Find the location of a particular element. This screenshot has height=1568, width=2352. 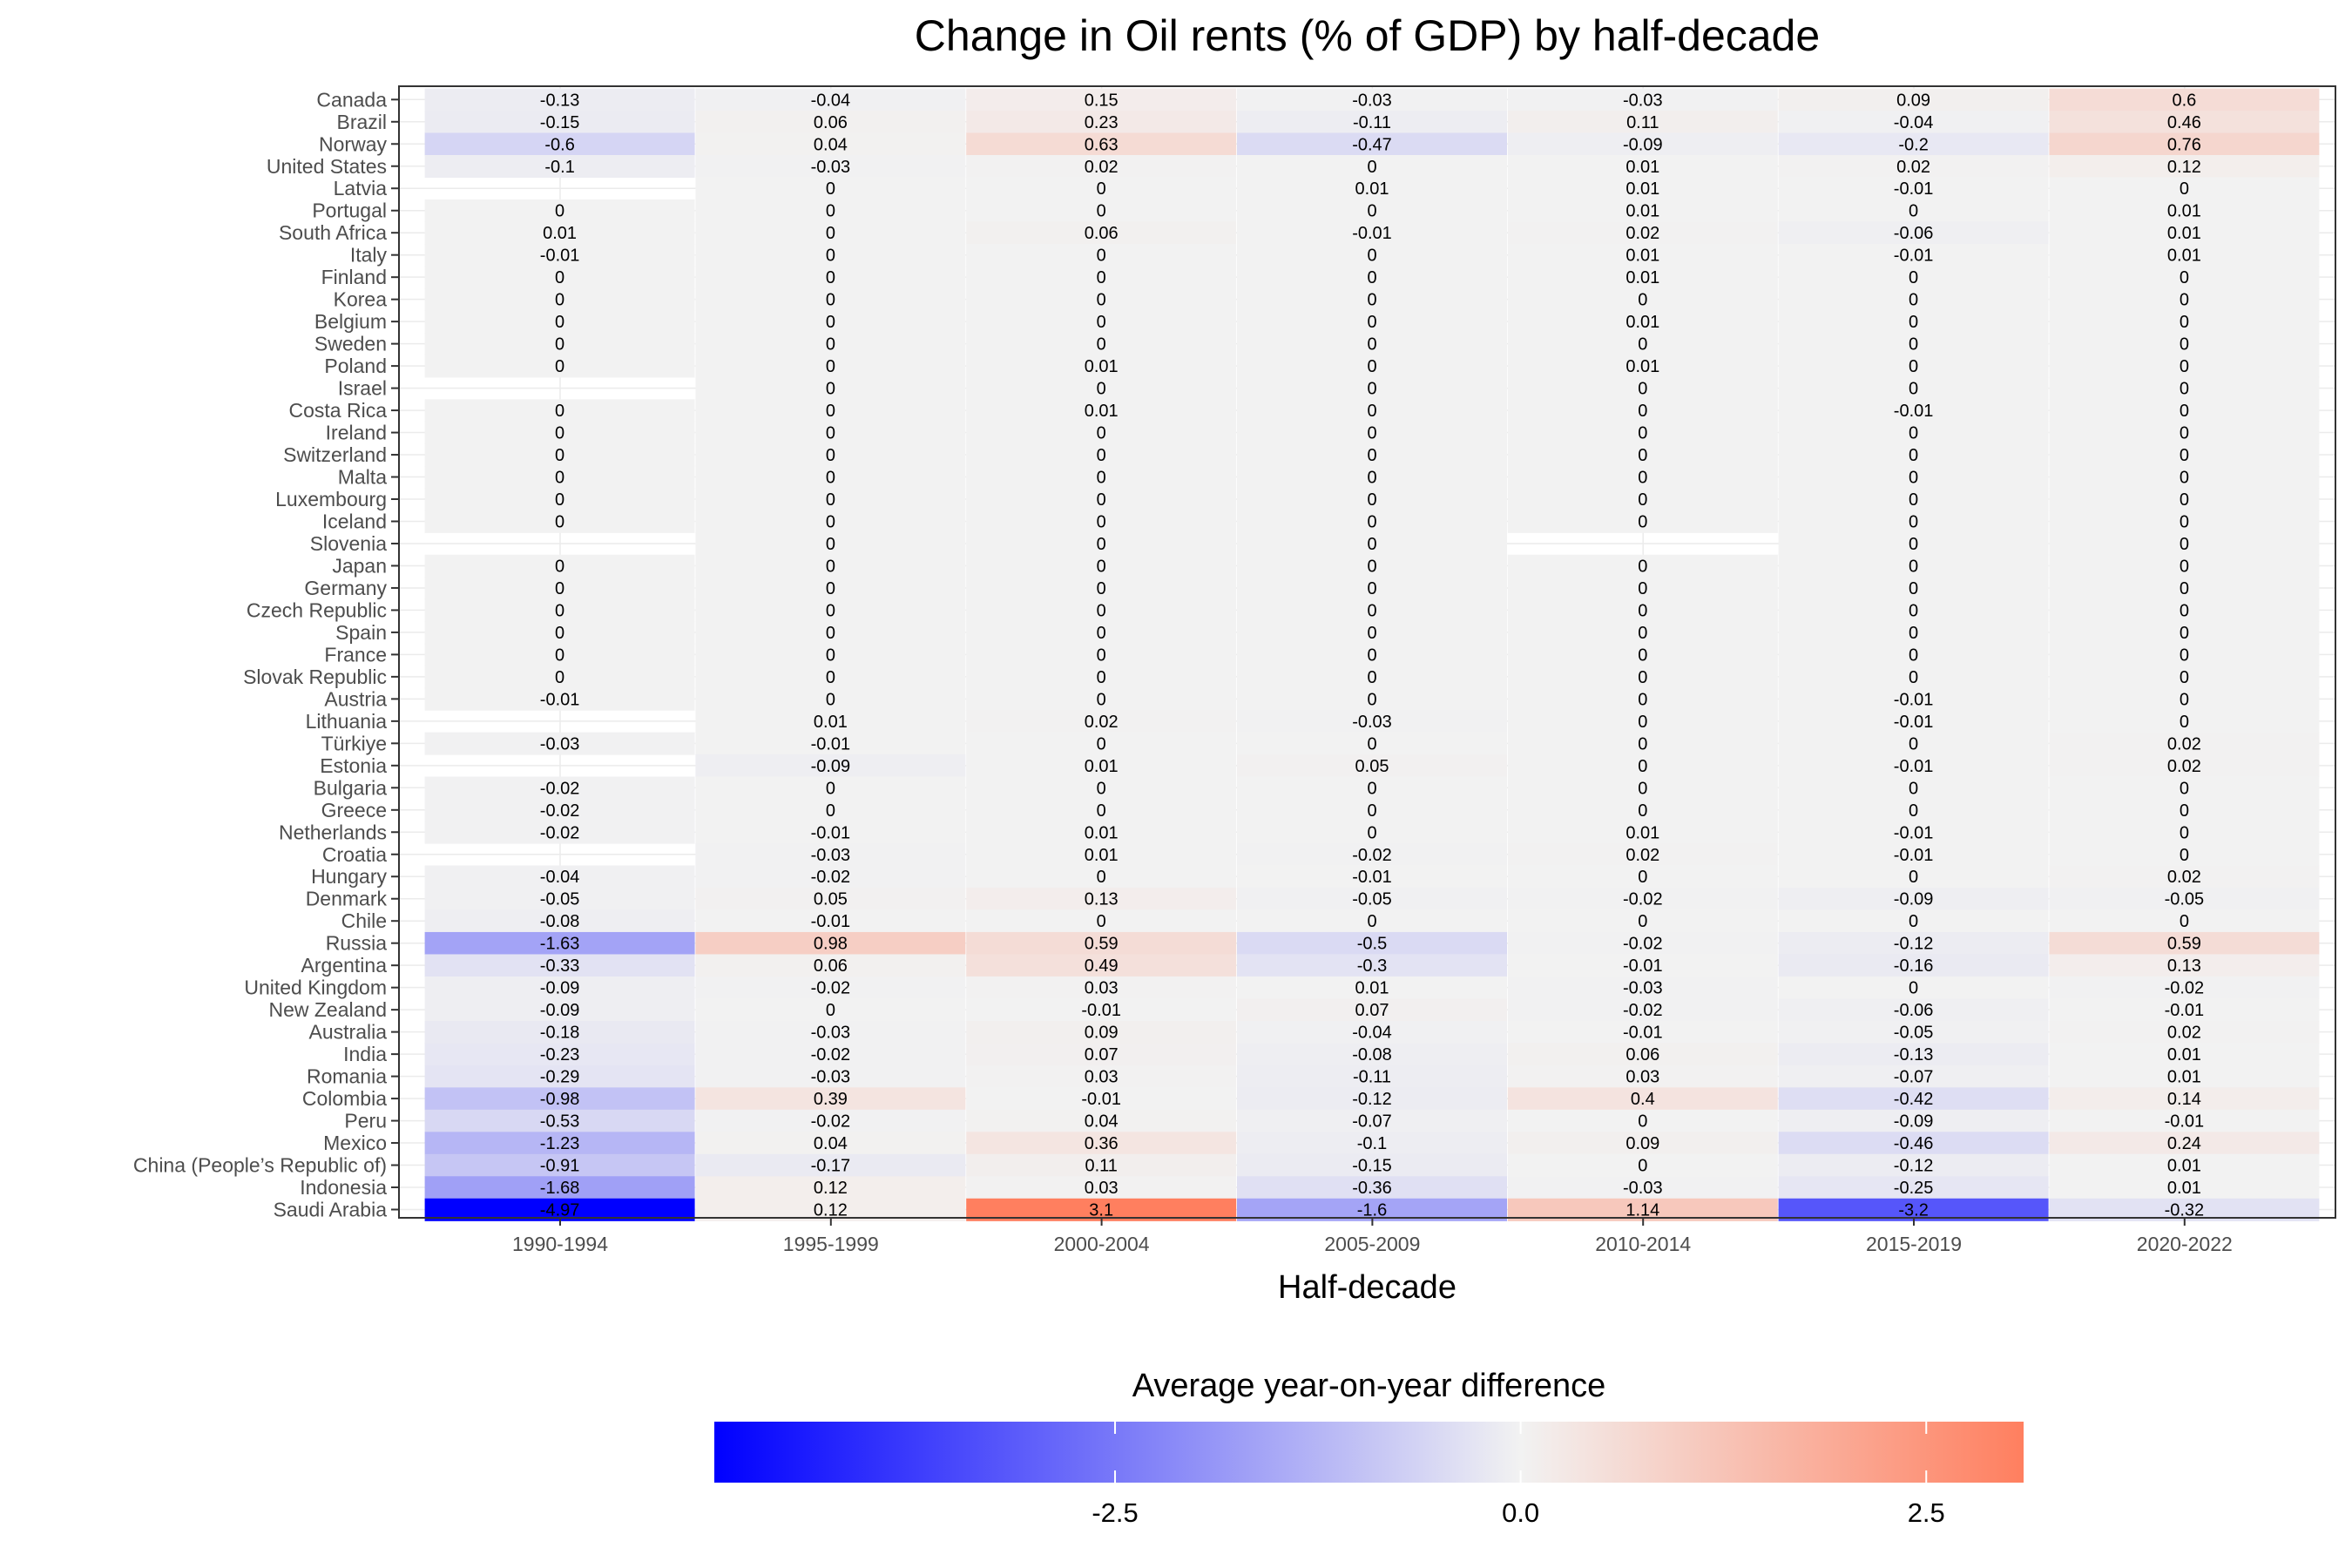

y-tick-label: Greece is located at coordinates (354, 810).